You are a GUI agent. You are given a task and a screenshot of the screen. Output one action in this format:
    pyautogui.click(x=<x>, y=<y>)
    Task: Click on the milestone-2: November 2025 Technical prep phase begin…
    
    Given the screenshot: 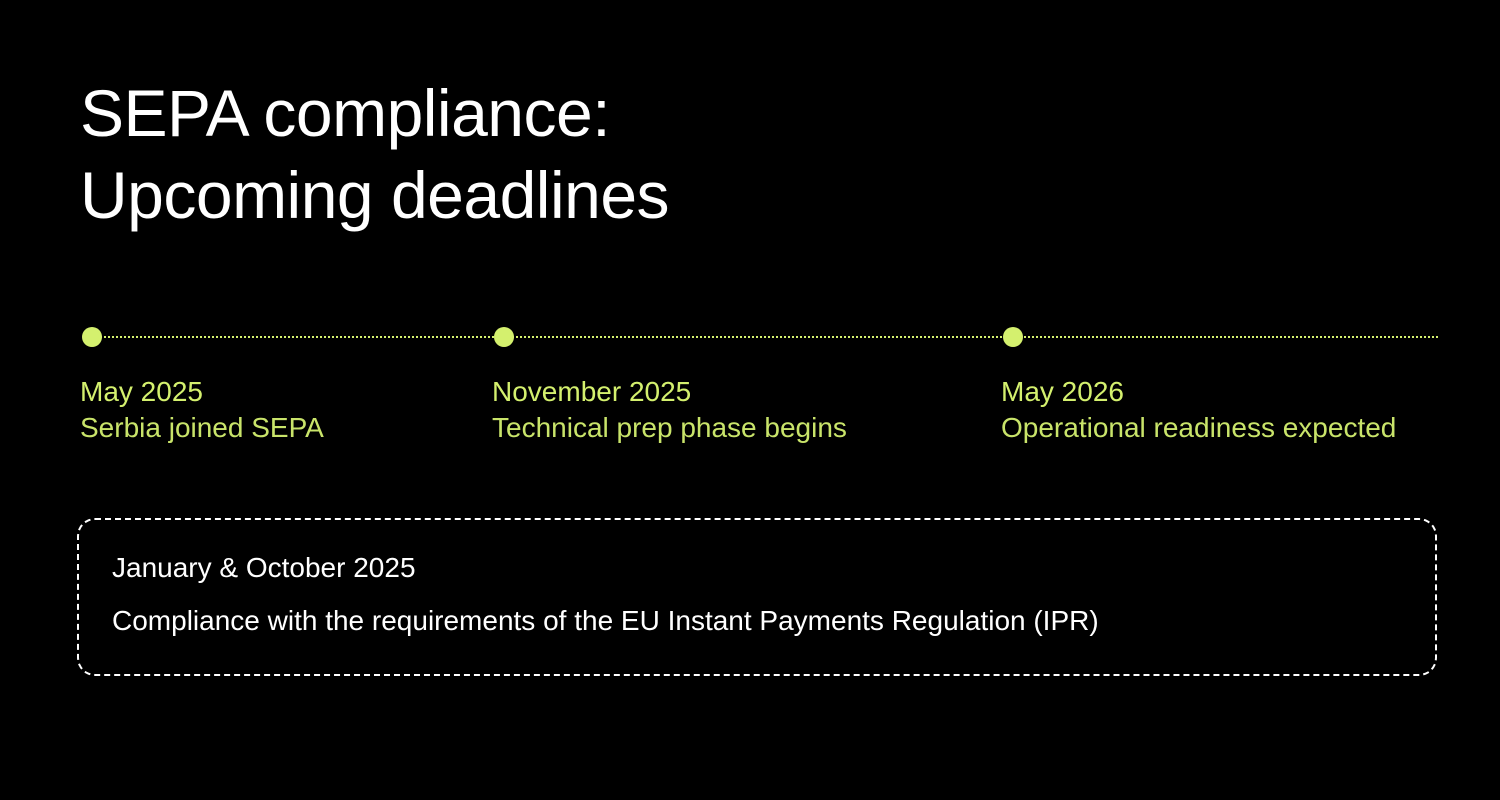 What is the action you would take?
    pyautogui.click(x=669, y=410)
    